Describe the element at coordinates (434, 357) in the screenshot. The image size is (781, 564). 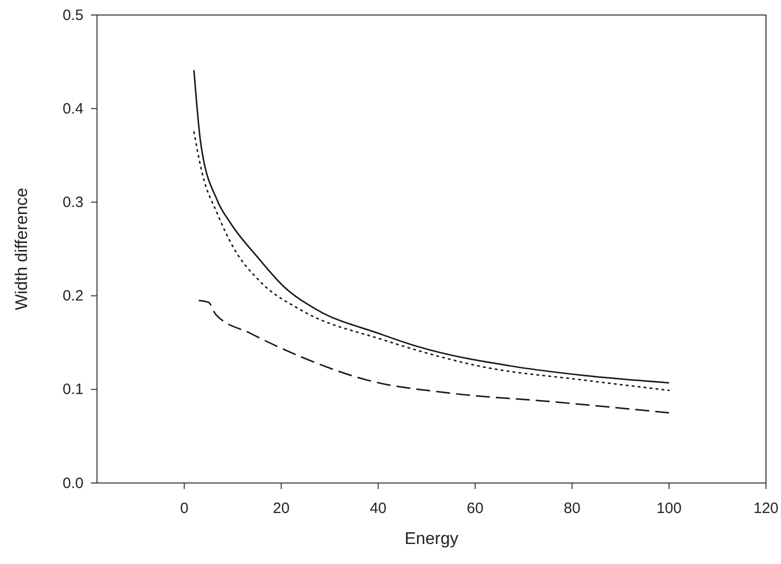
I see `line-series` at that location.